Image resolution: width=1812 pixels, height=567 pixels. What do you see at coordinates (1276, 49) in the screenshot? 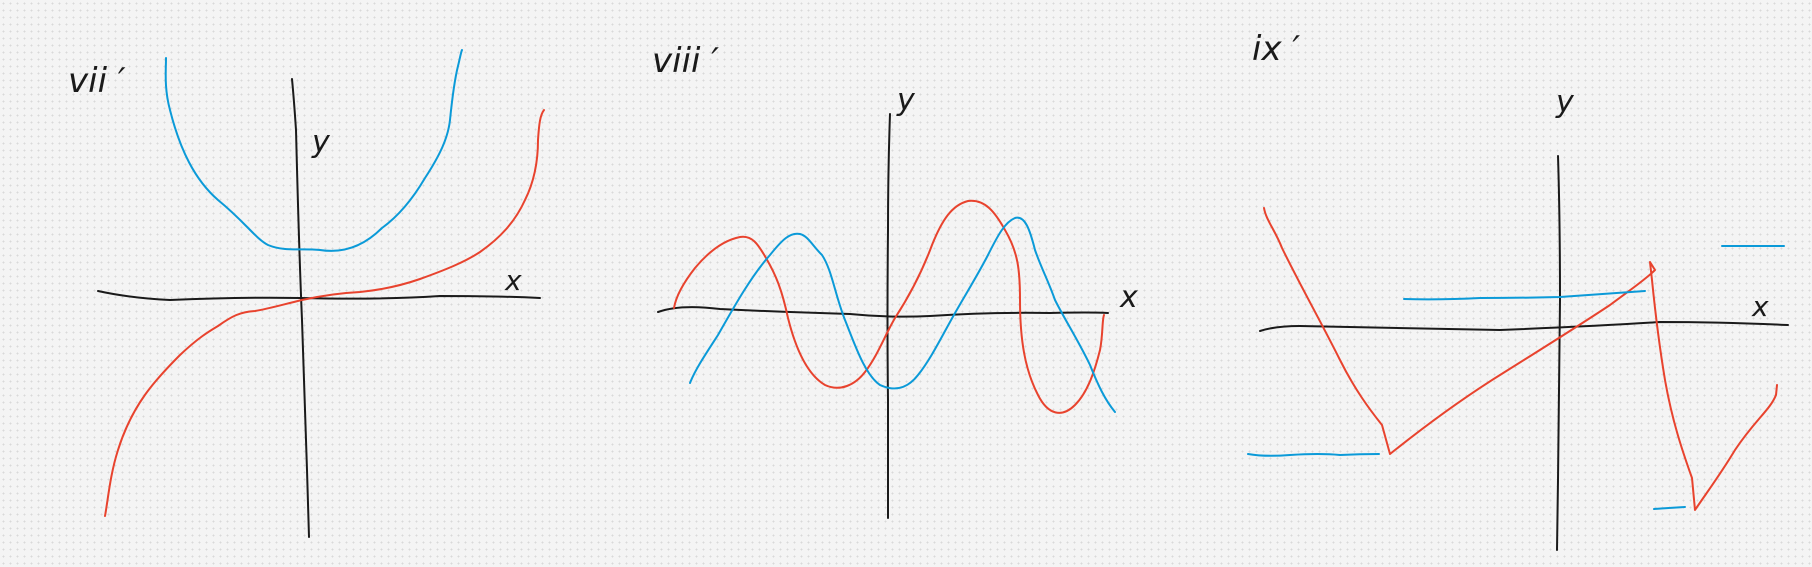
I see `panel-title: ix ′` at bounding box center [1276, 49].